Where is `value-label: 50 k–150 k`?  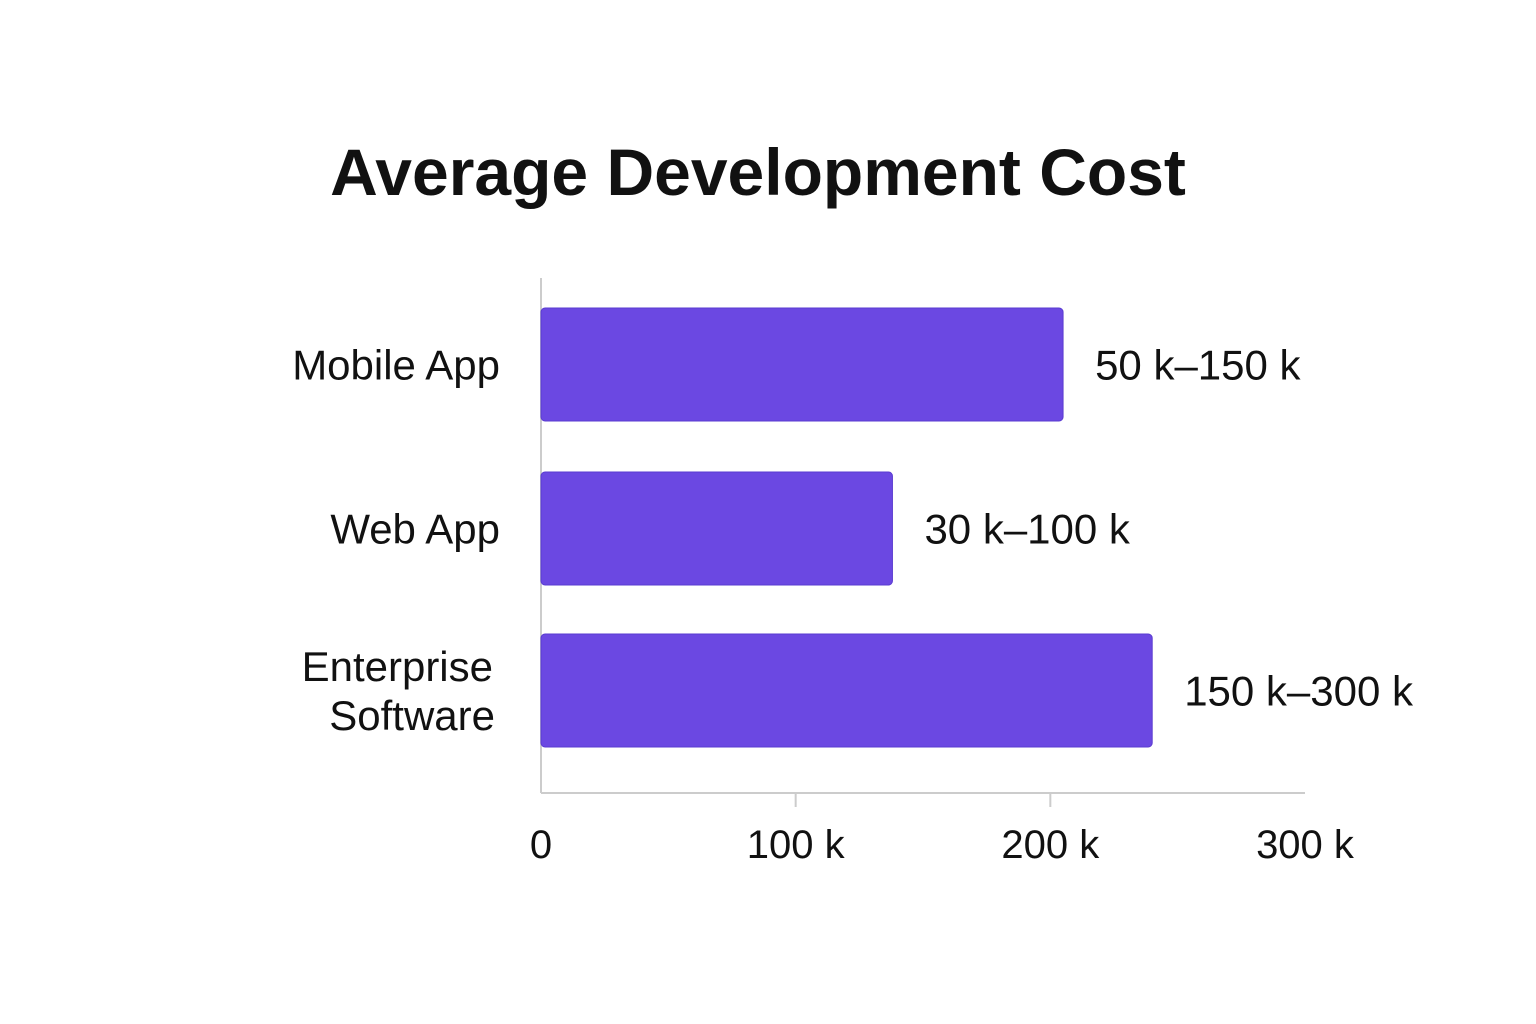 value-label: 50 k–150 k is located at coordinates (1198, 365).